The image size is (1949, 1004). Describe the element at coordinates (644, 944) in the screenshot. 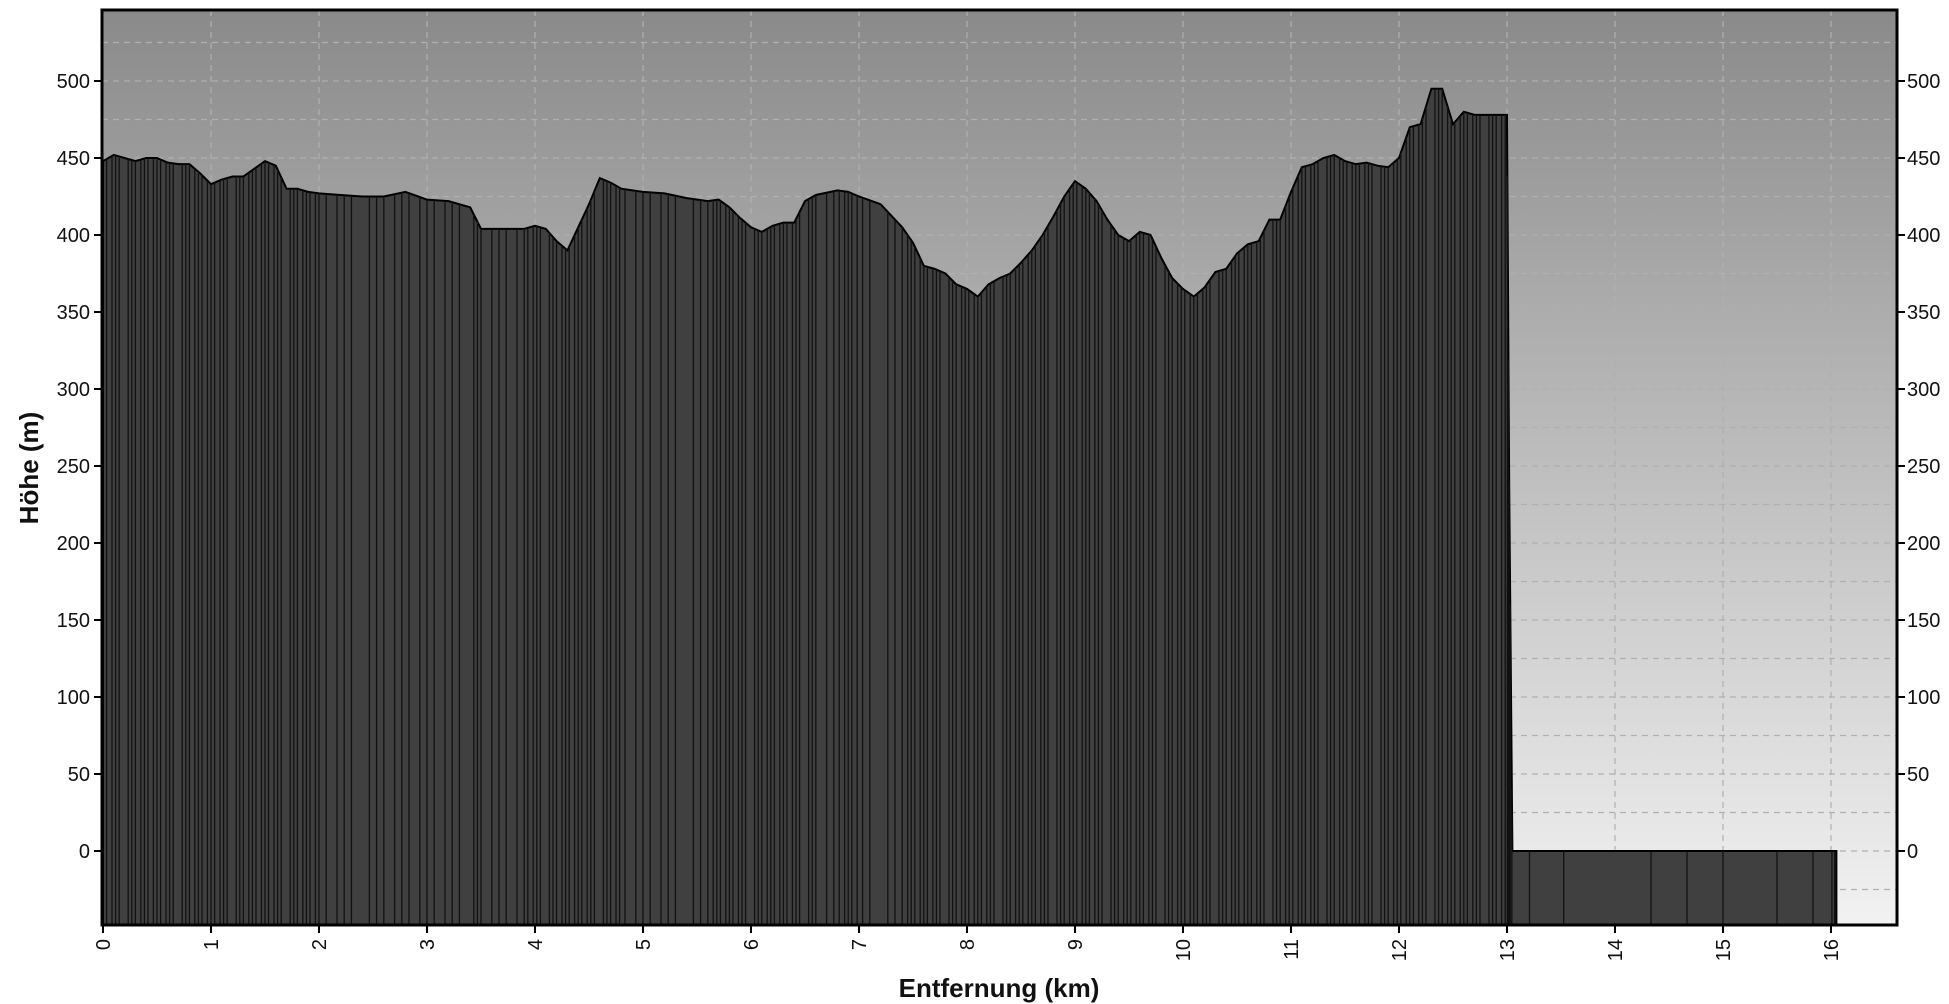

I see `x-tick-label: 5` at that location.